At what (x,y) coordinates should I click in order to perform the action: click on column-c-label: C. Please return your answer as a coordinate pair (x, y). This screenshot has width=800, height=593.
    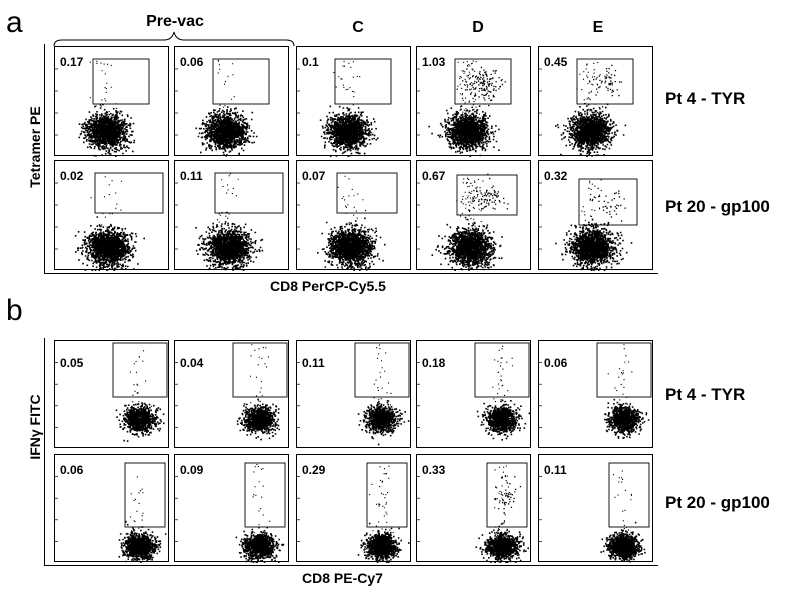
    Looking at the image, I should click on (358, 27).